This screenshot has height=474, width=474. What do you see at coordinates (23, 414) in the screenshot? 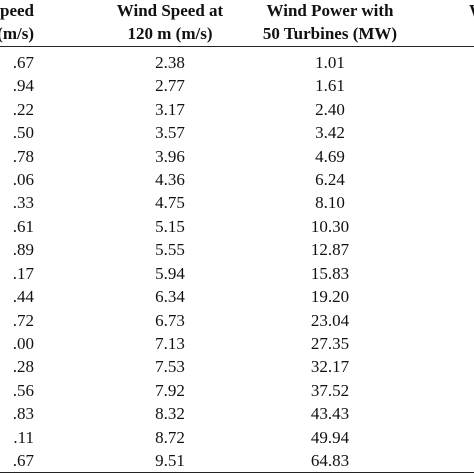
I see `table-cell: .83` at bounding box center [23, 414].